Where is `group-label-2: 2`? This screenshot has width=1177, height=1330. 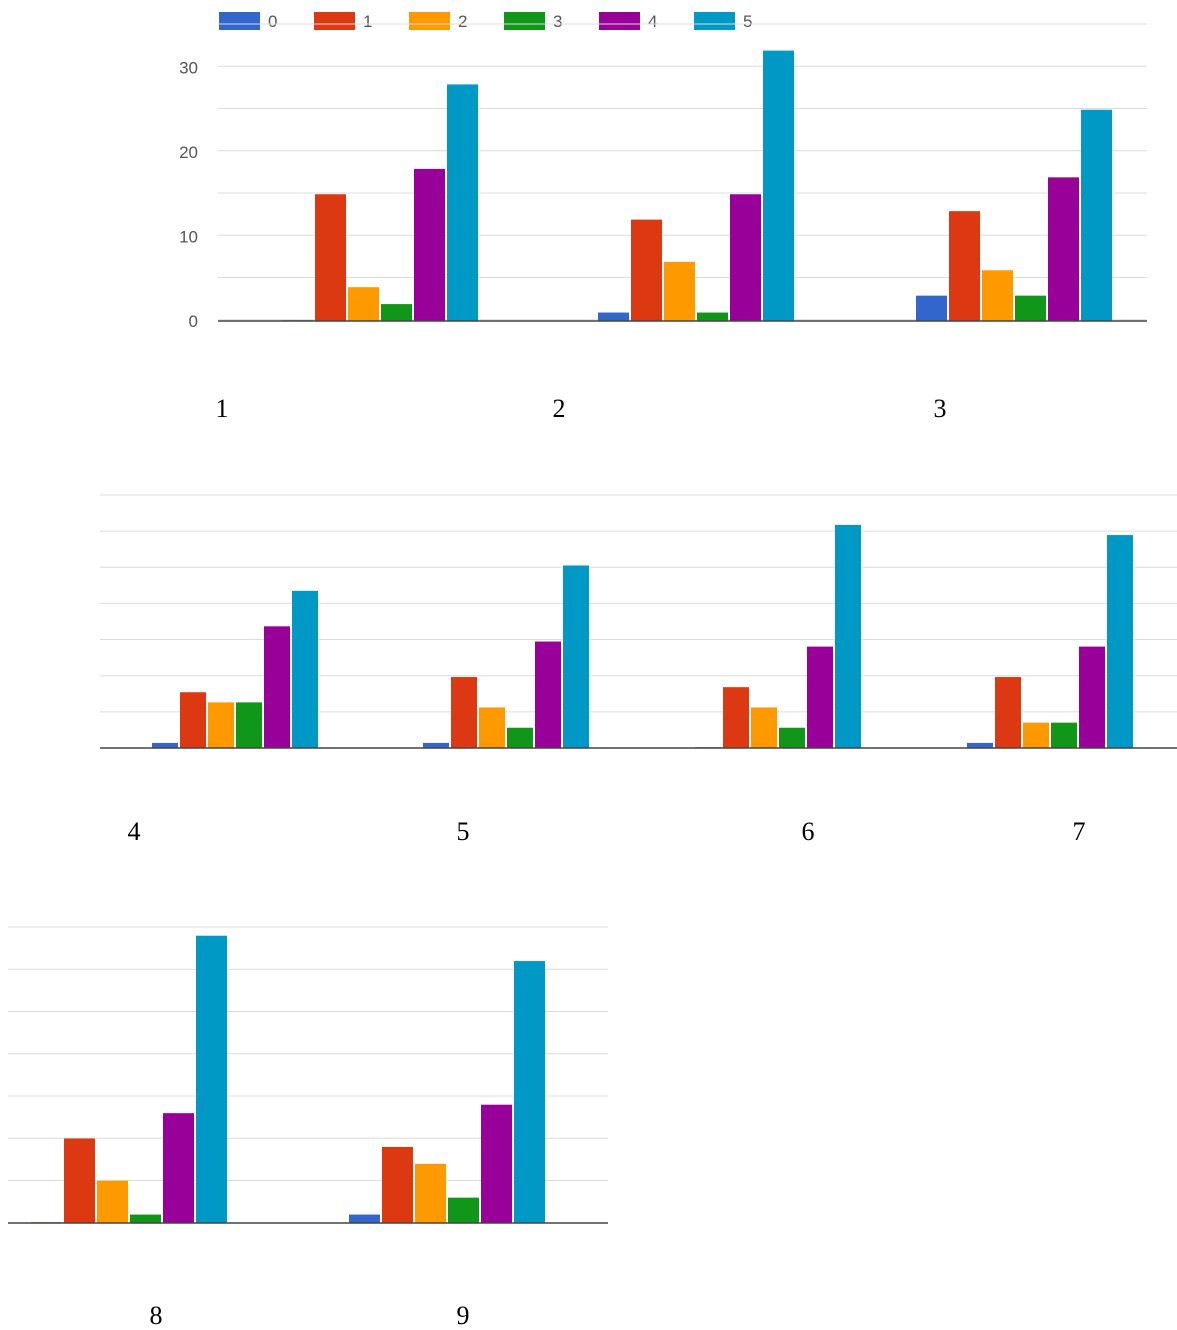 group-label-2: 2 is located at coordinates (559, 408).